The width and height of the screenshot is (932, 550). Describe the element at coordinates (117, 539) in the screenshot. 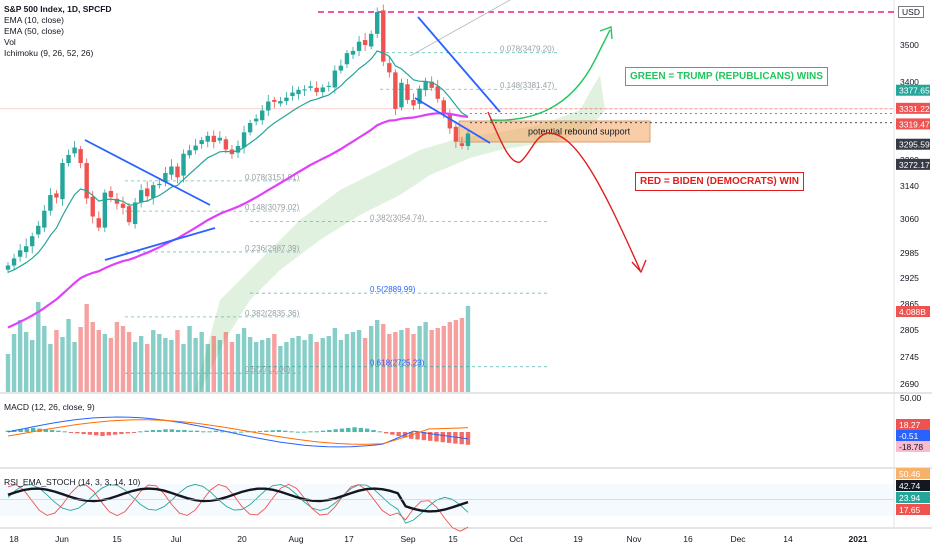

I see `x-tick-label: 15` at that location.